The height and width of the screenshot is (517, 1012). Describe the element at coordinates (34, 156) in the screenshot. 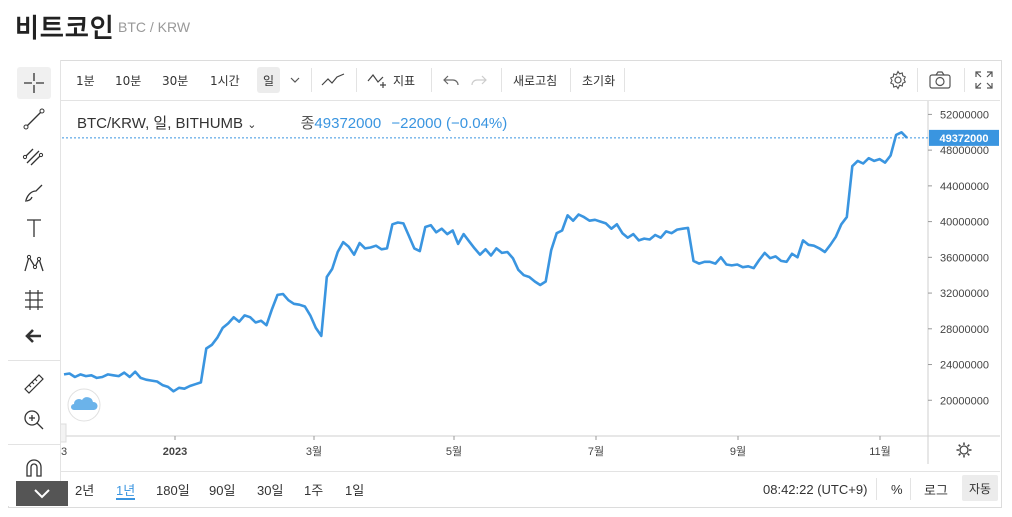

I see `fib-retracement-icon` at that location.